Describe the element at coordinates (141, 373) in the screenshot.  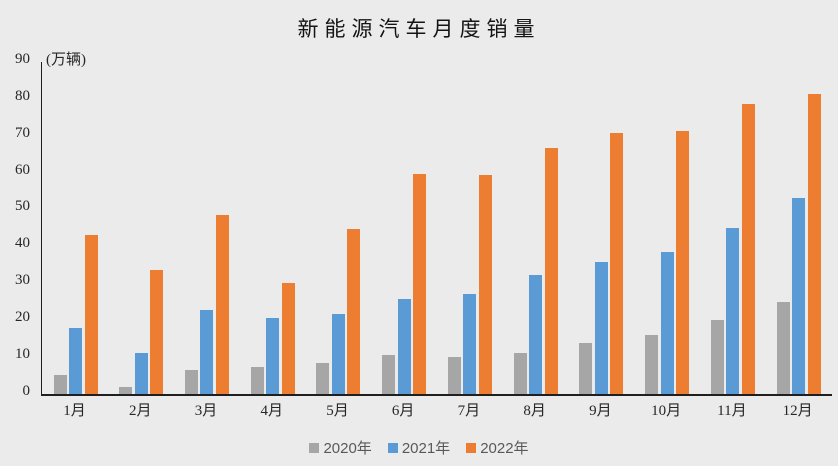
I see `bar-2021年-2月` at that location.